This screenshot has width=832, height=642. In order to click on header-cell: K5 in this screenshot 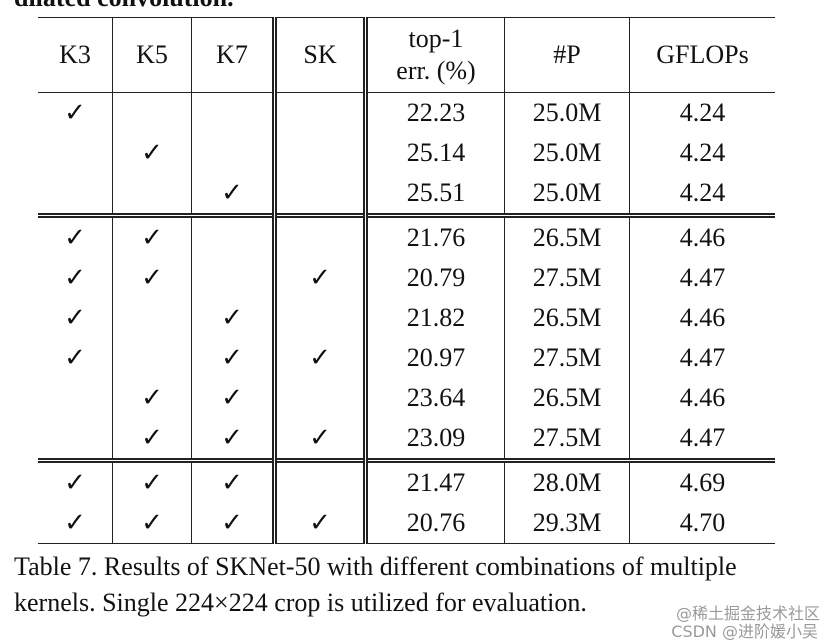, I will do `click(152, 55)`.